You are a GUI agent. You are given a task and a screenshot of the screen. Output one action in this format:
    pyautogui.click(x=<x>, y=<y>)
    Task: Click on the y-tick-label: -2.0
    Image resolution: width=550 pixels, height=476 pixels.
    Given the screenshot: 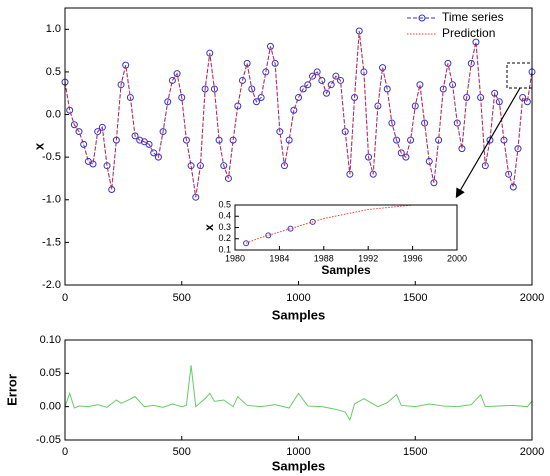 What is the action you would take?
    pyautogui.click(x=51, y=285)
    